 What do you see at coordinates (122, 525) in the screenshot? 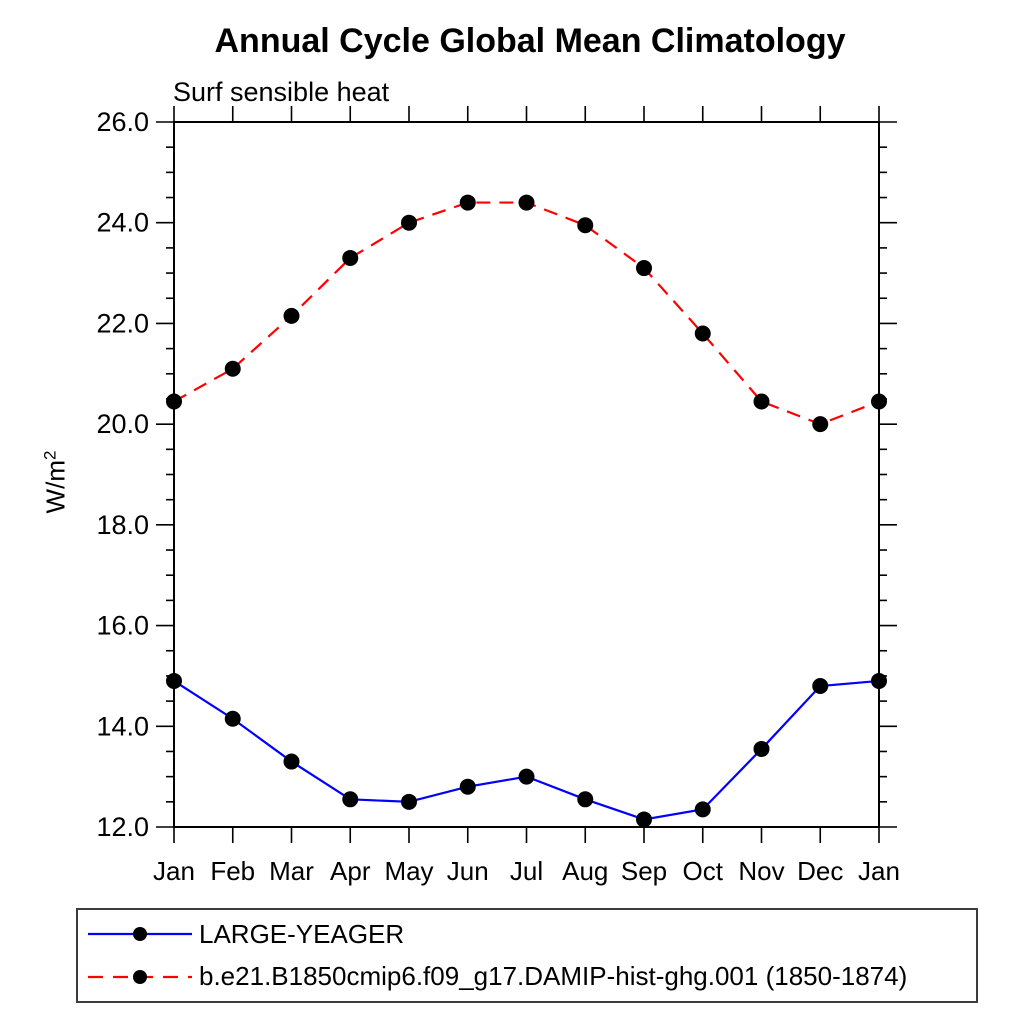
I see `y-tick-label: 18.0` at bounding box center [122, 525].